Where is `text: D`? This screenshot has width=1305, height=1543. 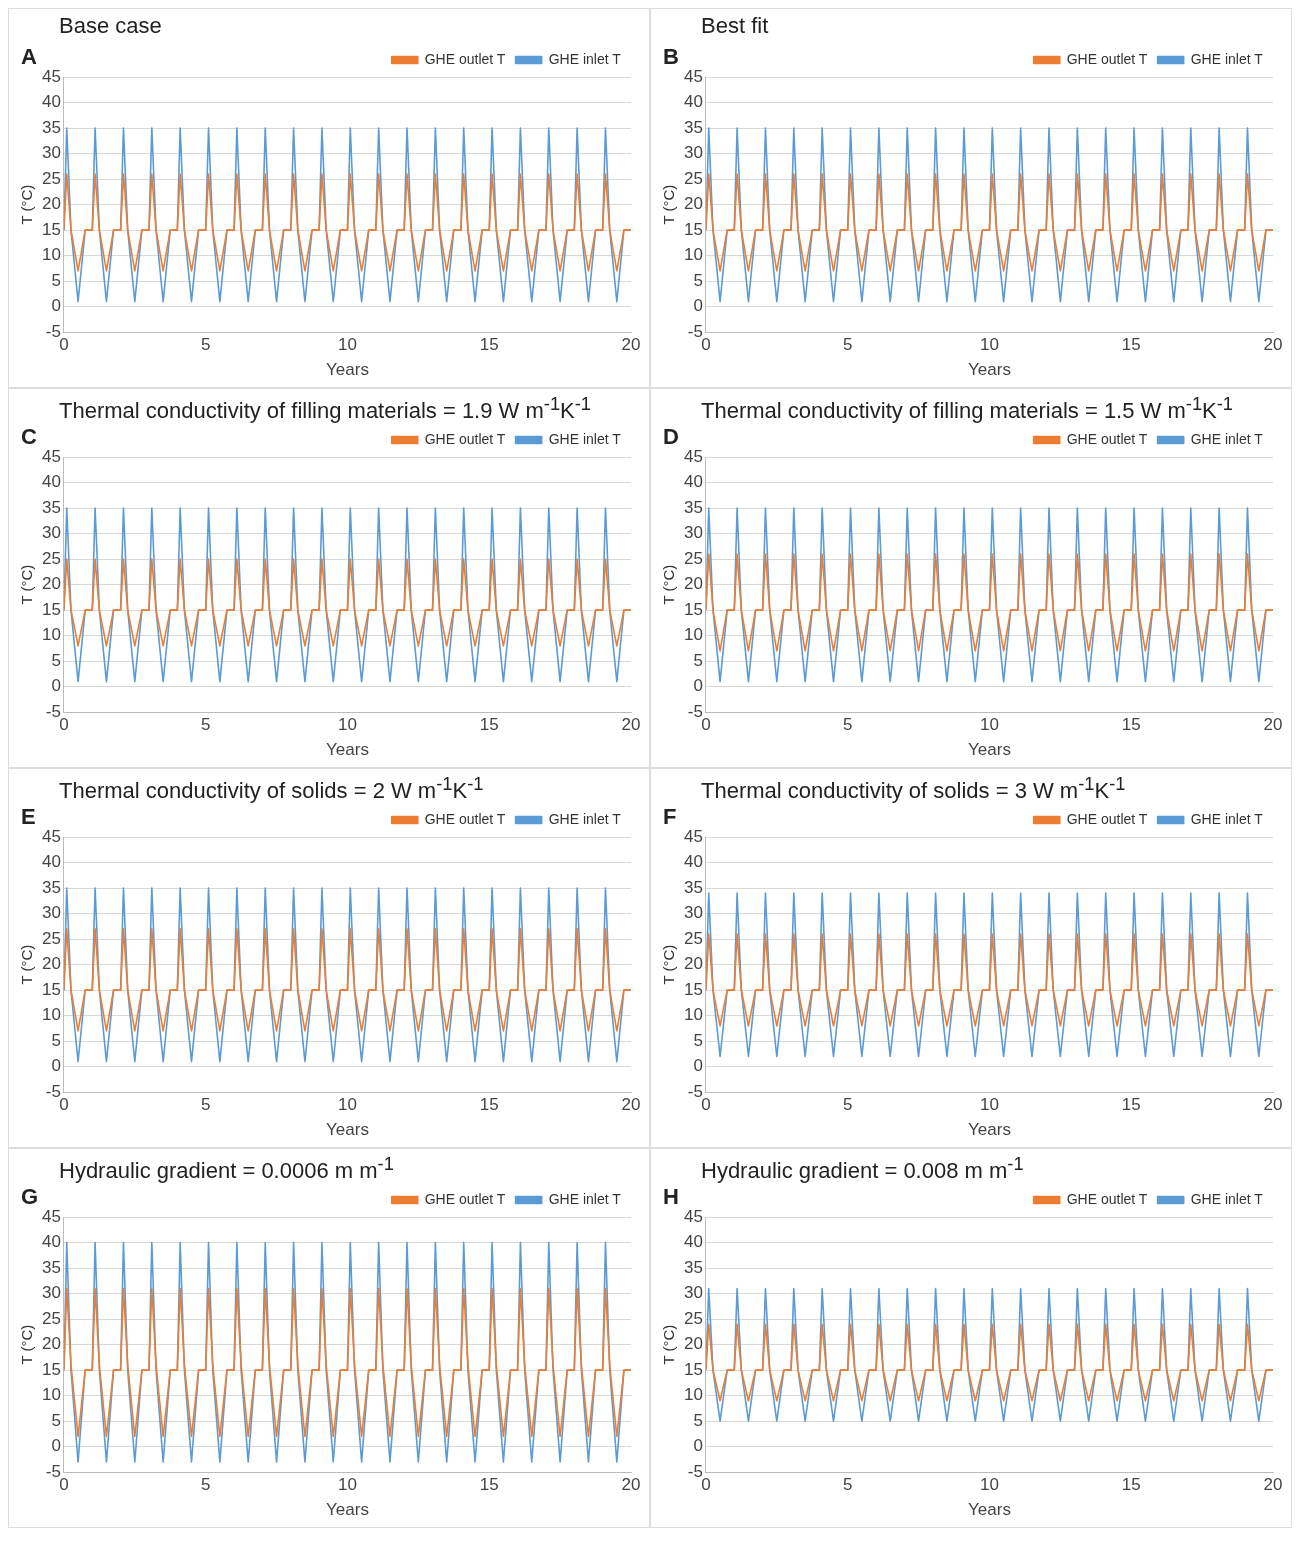 text: D is located at coordinates (671, 437).